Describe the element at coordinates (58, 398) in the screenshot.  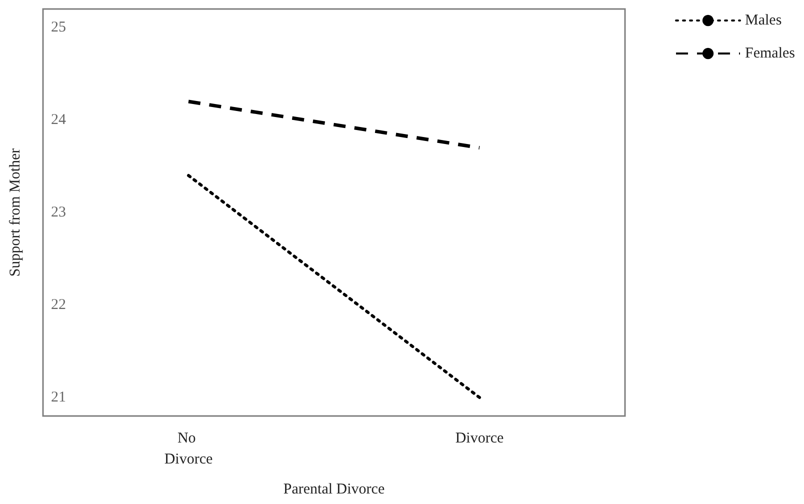
I see `y-tick-label: 21` at that location.